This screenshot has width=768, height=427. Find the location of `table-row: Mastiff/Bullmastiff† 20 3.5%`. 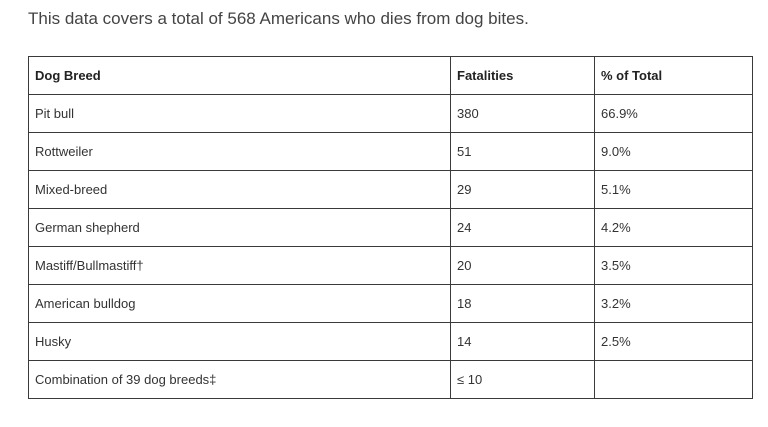

table-row: Mastiff/Bullmastiff† 20 3.5% is located at coordinates (390, 265).